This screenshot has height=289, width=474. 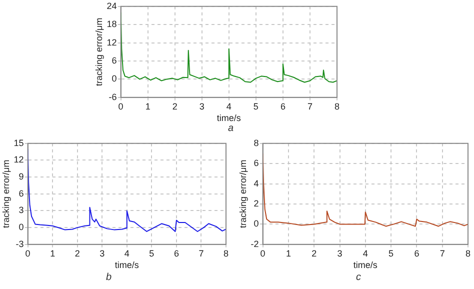 What do you see at coordinates (256, 203) in the screenshot?
I see `y-tick-label: 2` at bounding box center [256, 203].